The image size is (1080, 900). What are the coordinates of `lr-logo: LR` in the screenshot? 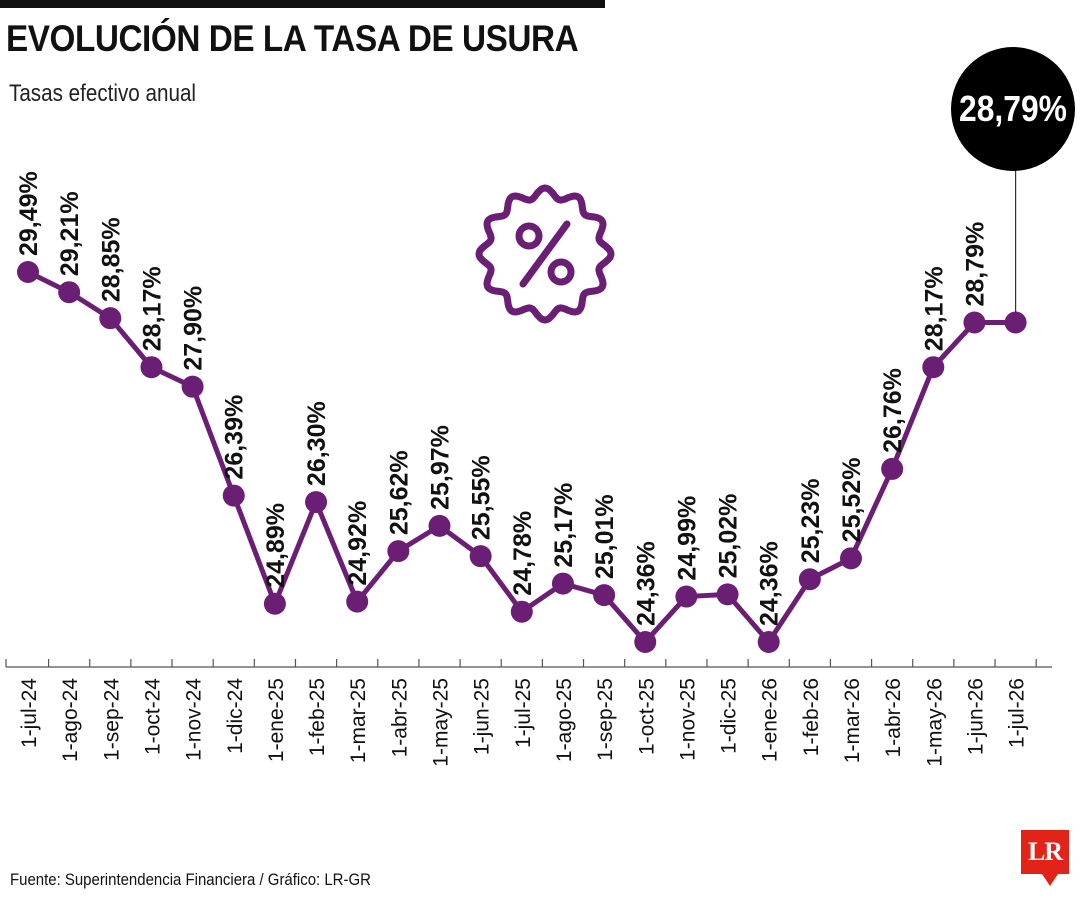 It's located at (1045, 852).